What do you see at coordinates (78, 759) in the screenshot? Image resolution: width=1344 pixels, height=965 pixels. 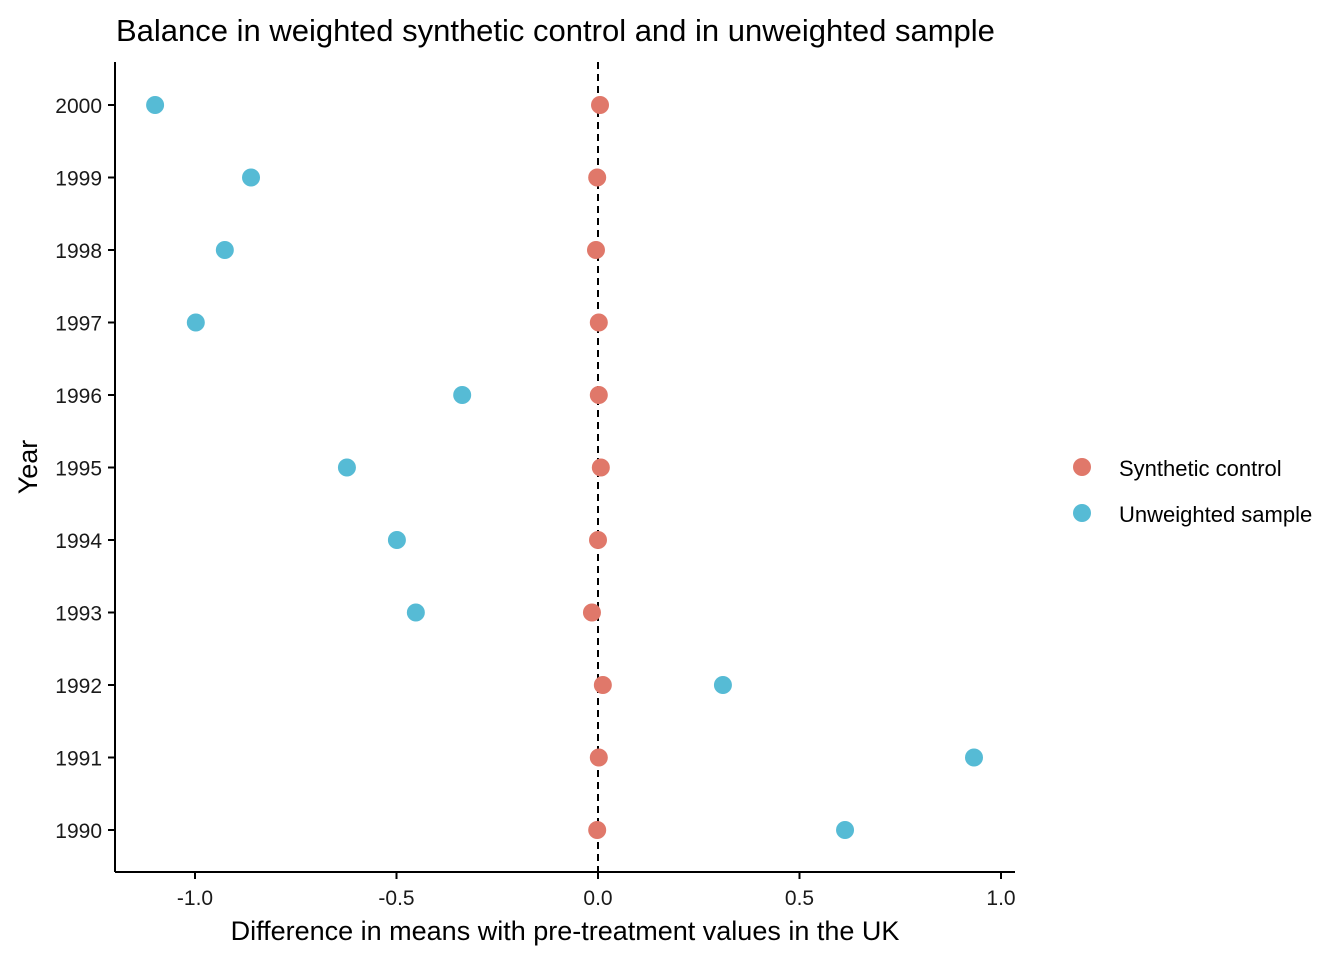 I see `y-tick-label: 1991` at bounding box center [78, 759].